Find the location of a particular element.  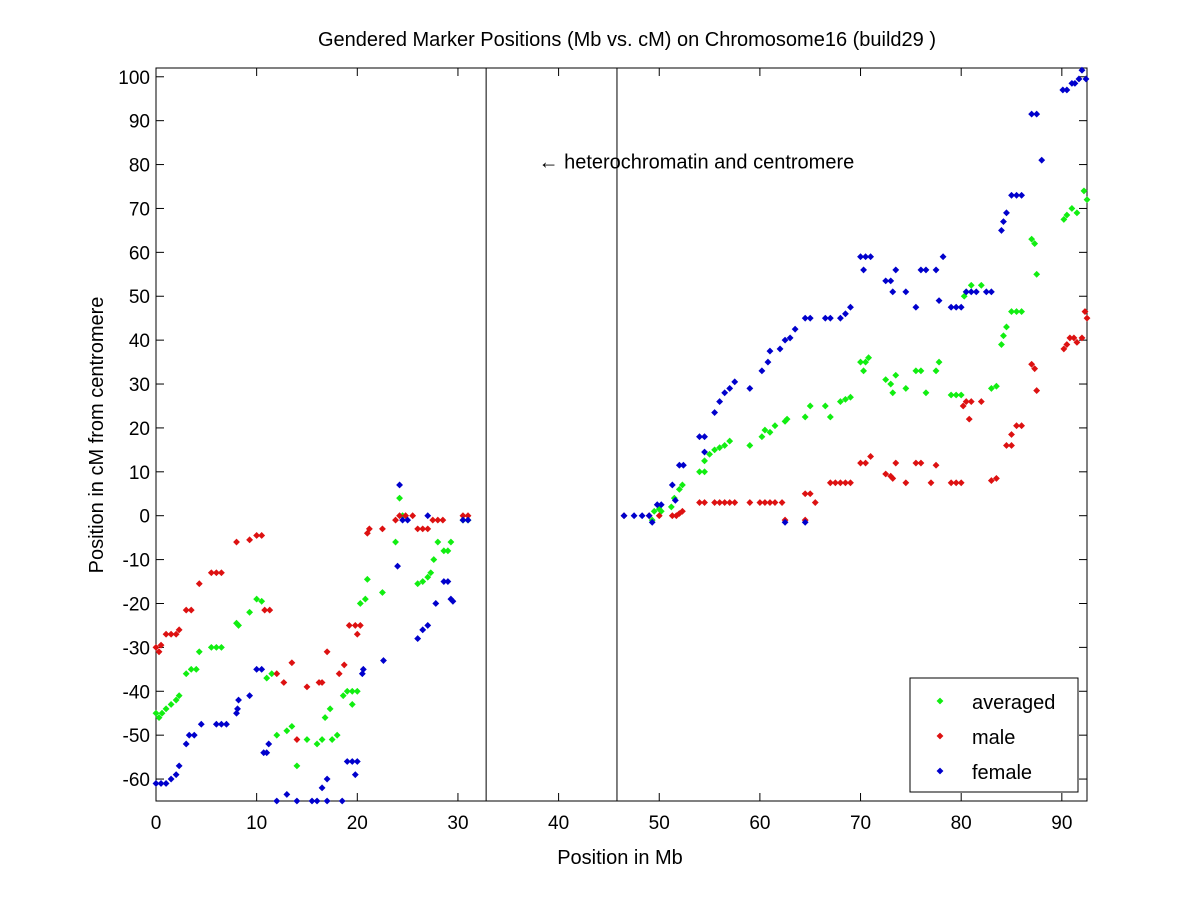

y-tick-label: -30 is located at coordinates (136, 648).